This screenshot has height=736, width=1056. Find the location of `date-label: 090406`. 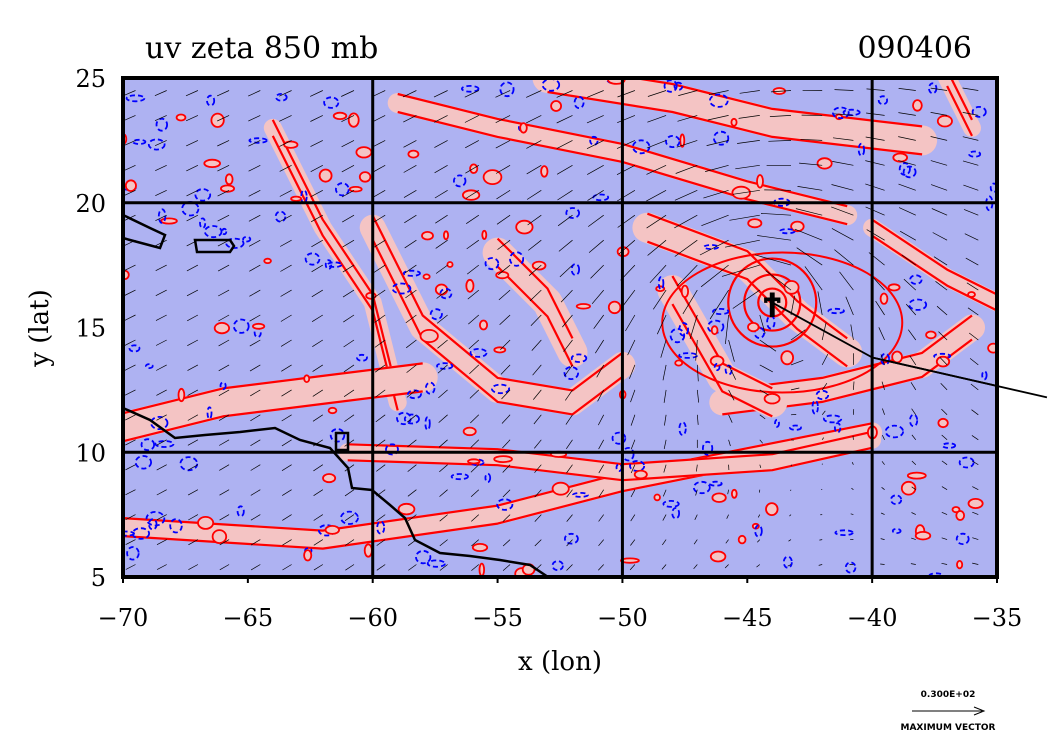

date-label: 090406 is located at coordinates (914, 48).